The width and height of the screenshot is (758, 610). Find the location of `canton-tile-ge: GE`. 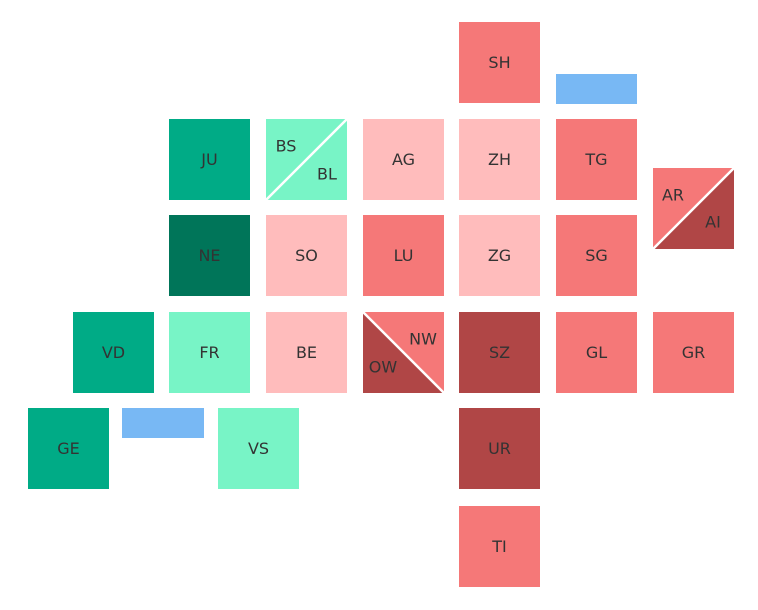

canton-tile-ge: GE is located at coordinates (68, 448).